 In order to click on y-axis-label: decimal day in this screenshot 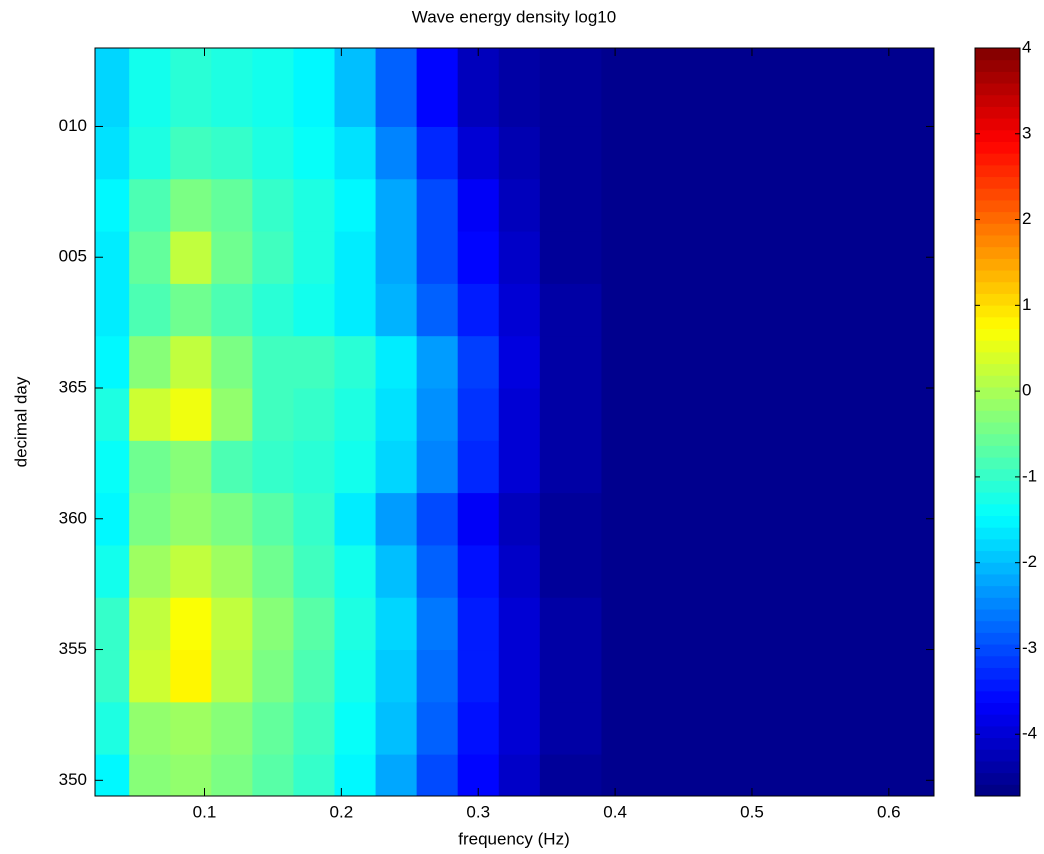, I will do `click(20, 421)`.